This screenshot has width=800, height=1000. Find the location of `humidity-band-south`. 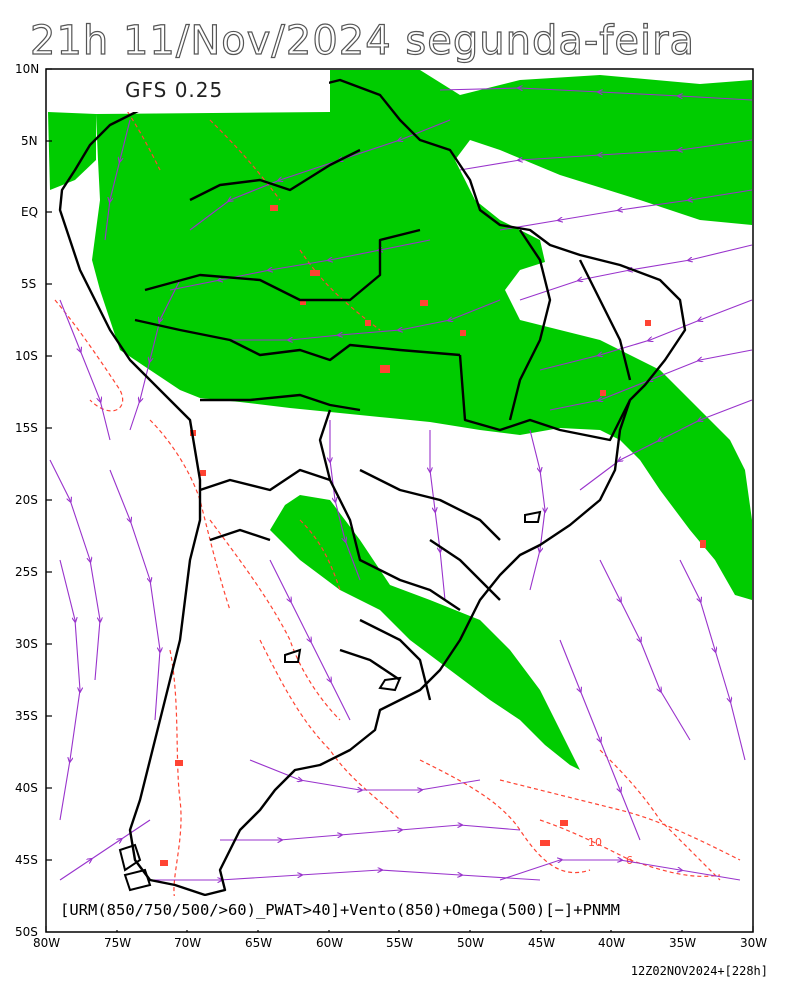

humidity-band-south is located at coordinates (425, 632).